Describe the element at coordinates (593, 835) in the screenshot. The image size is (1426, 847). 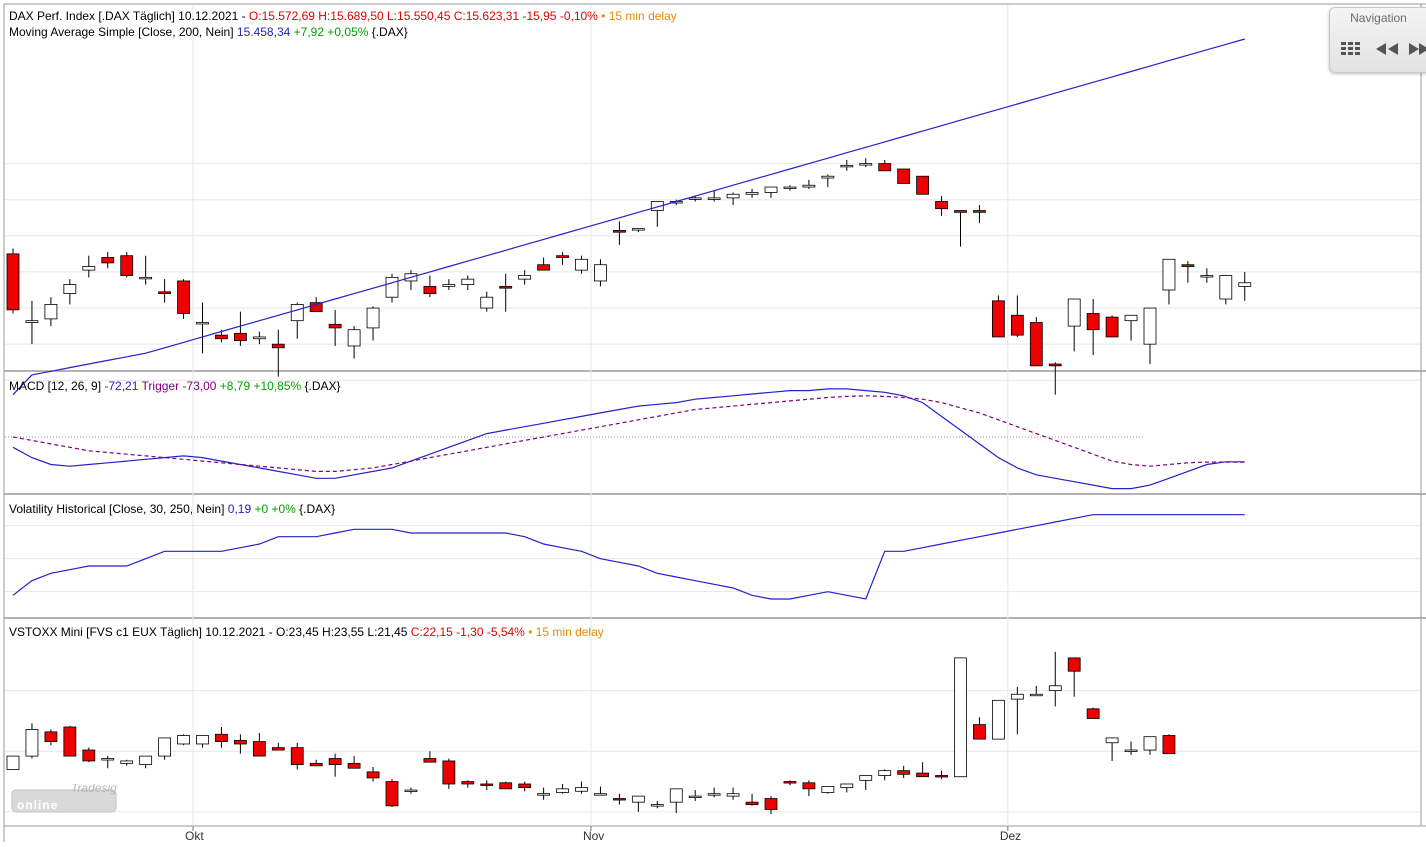
I see `x-tick-label-nov: Nov` at that location.